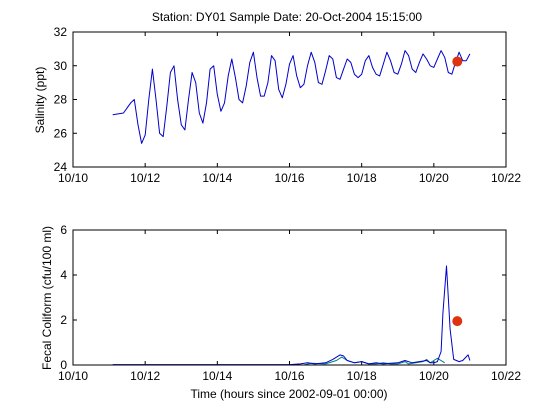 This screenshot has width=560, height=420. I want to click on salinity-x-tick-label: 10/16, so click(289, 178).